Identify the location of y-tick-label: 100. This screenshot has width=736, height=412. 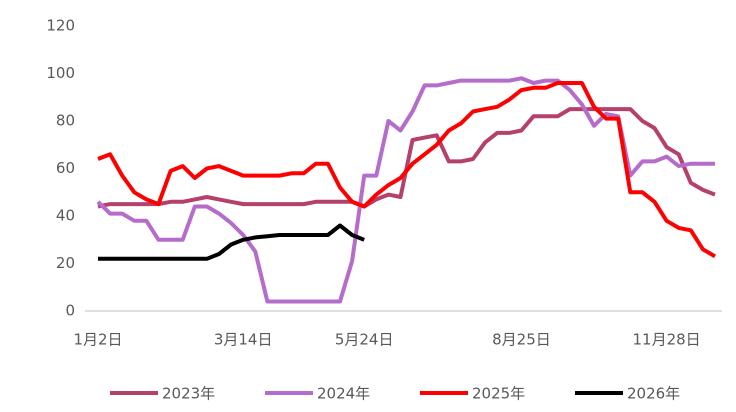
(60, 73).